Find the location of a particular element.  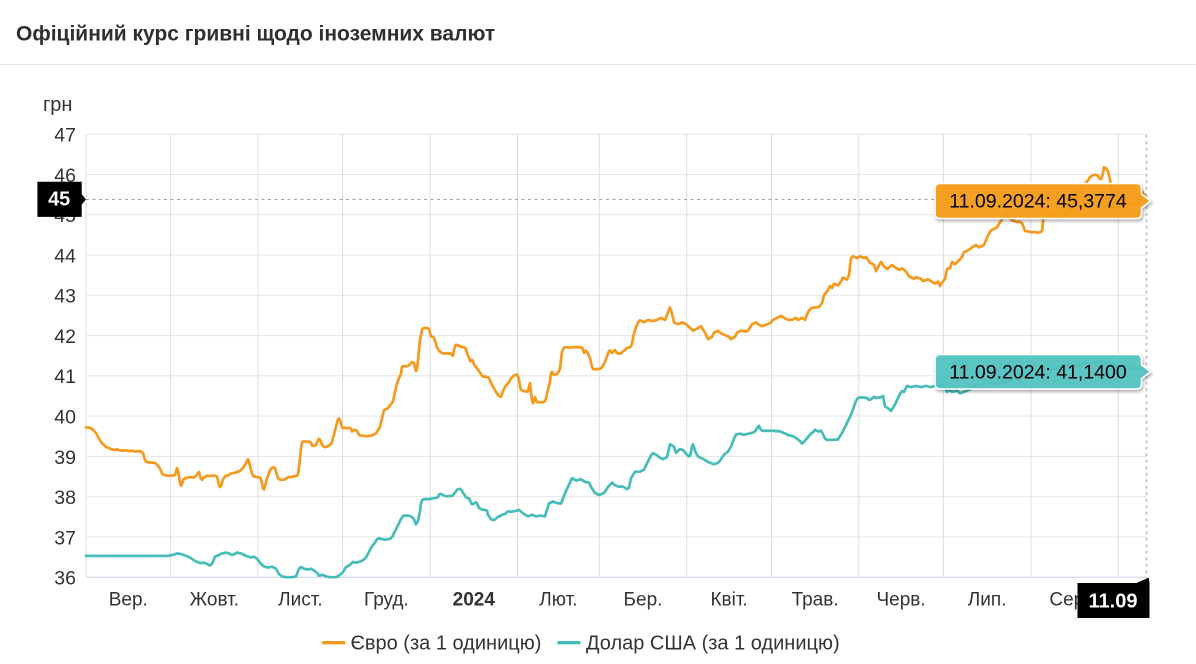

svg-text: Черв. is located at coordinates (901, 600).